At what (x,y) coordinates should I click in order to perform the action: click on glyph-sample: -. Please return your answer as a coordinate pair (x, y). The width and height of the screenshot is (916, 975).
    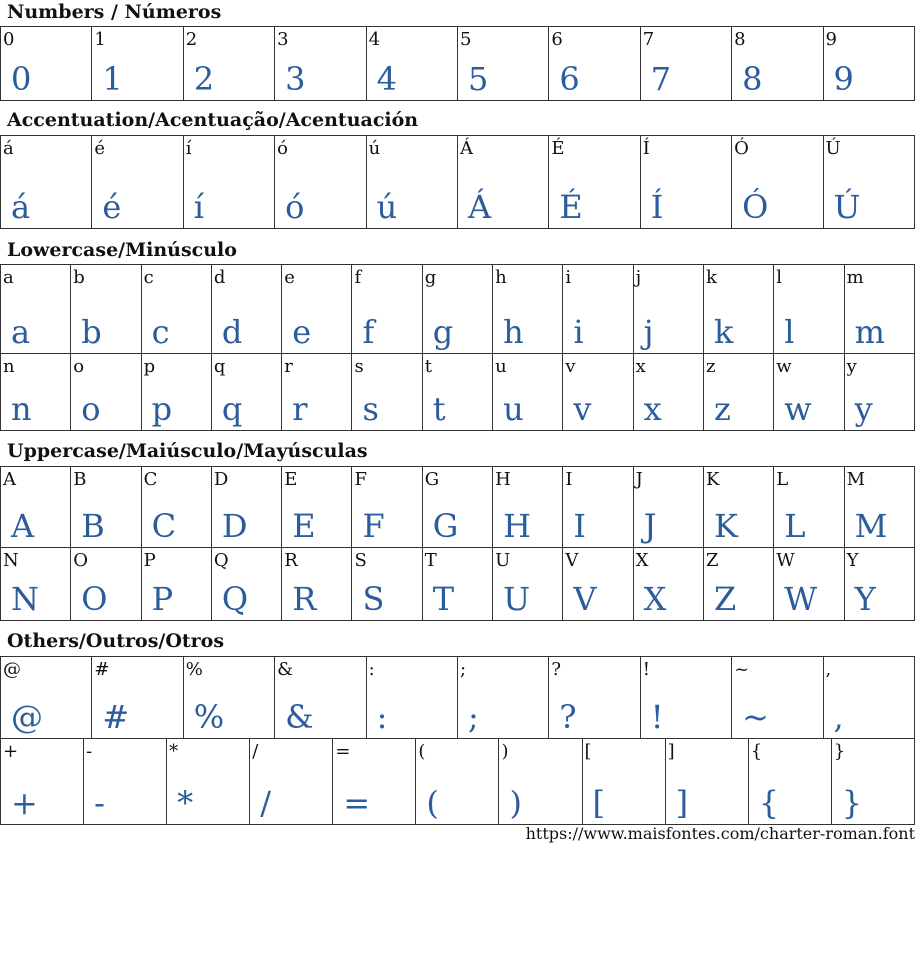
    Looking at the image, I should click on (99, 803).